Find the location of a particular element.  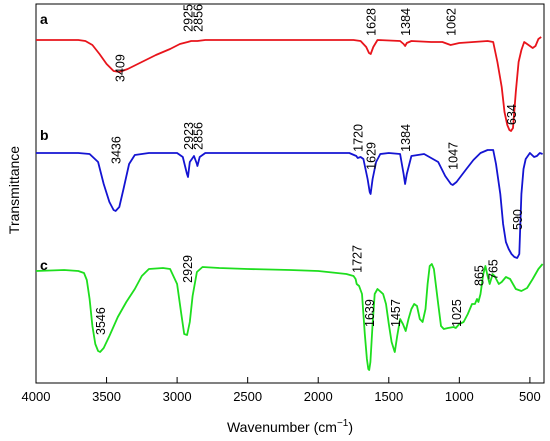

peak-label: 1025 is located at coordinates (457, 313).